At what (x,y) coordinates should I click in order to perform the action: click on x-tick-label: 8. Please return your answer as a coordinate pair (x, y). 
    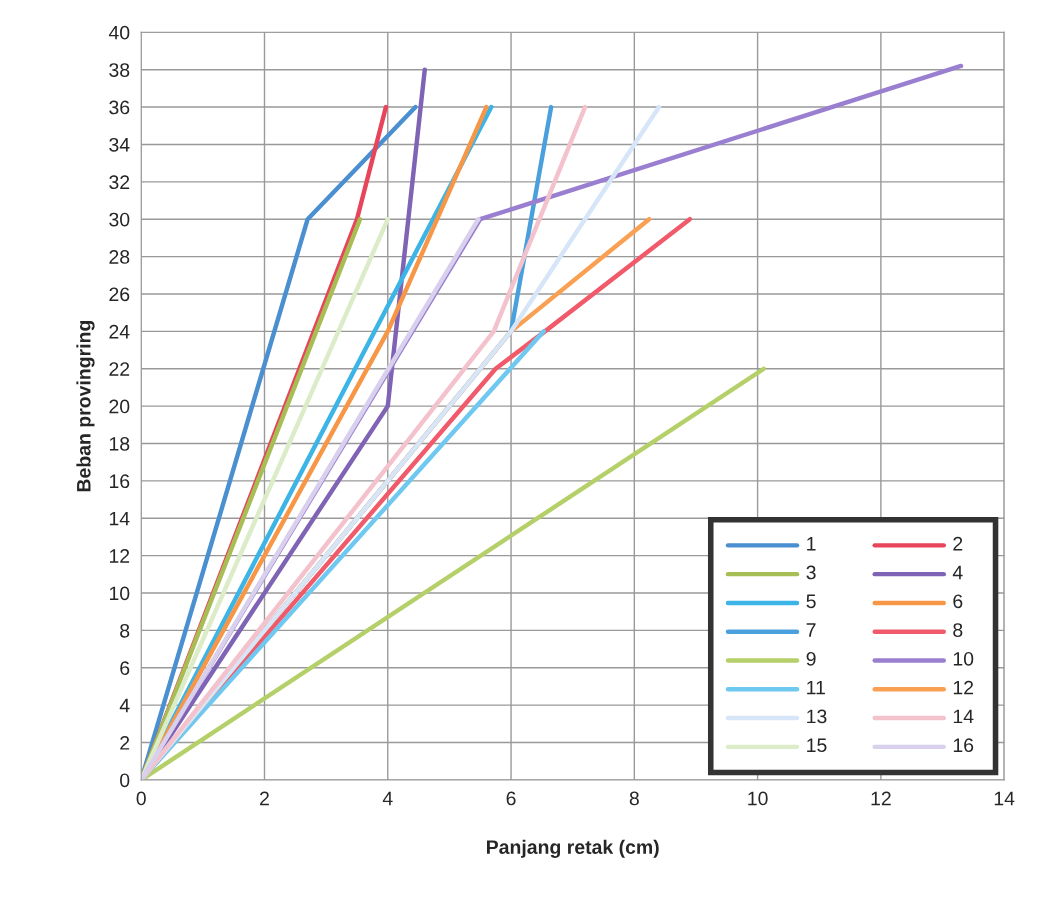
    Looking at the image, I should click on (634, 798).